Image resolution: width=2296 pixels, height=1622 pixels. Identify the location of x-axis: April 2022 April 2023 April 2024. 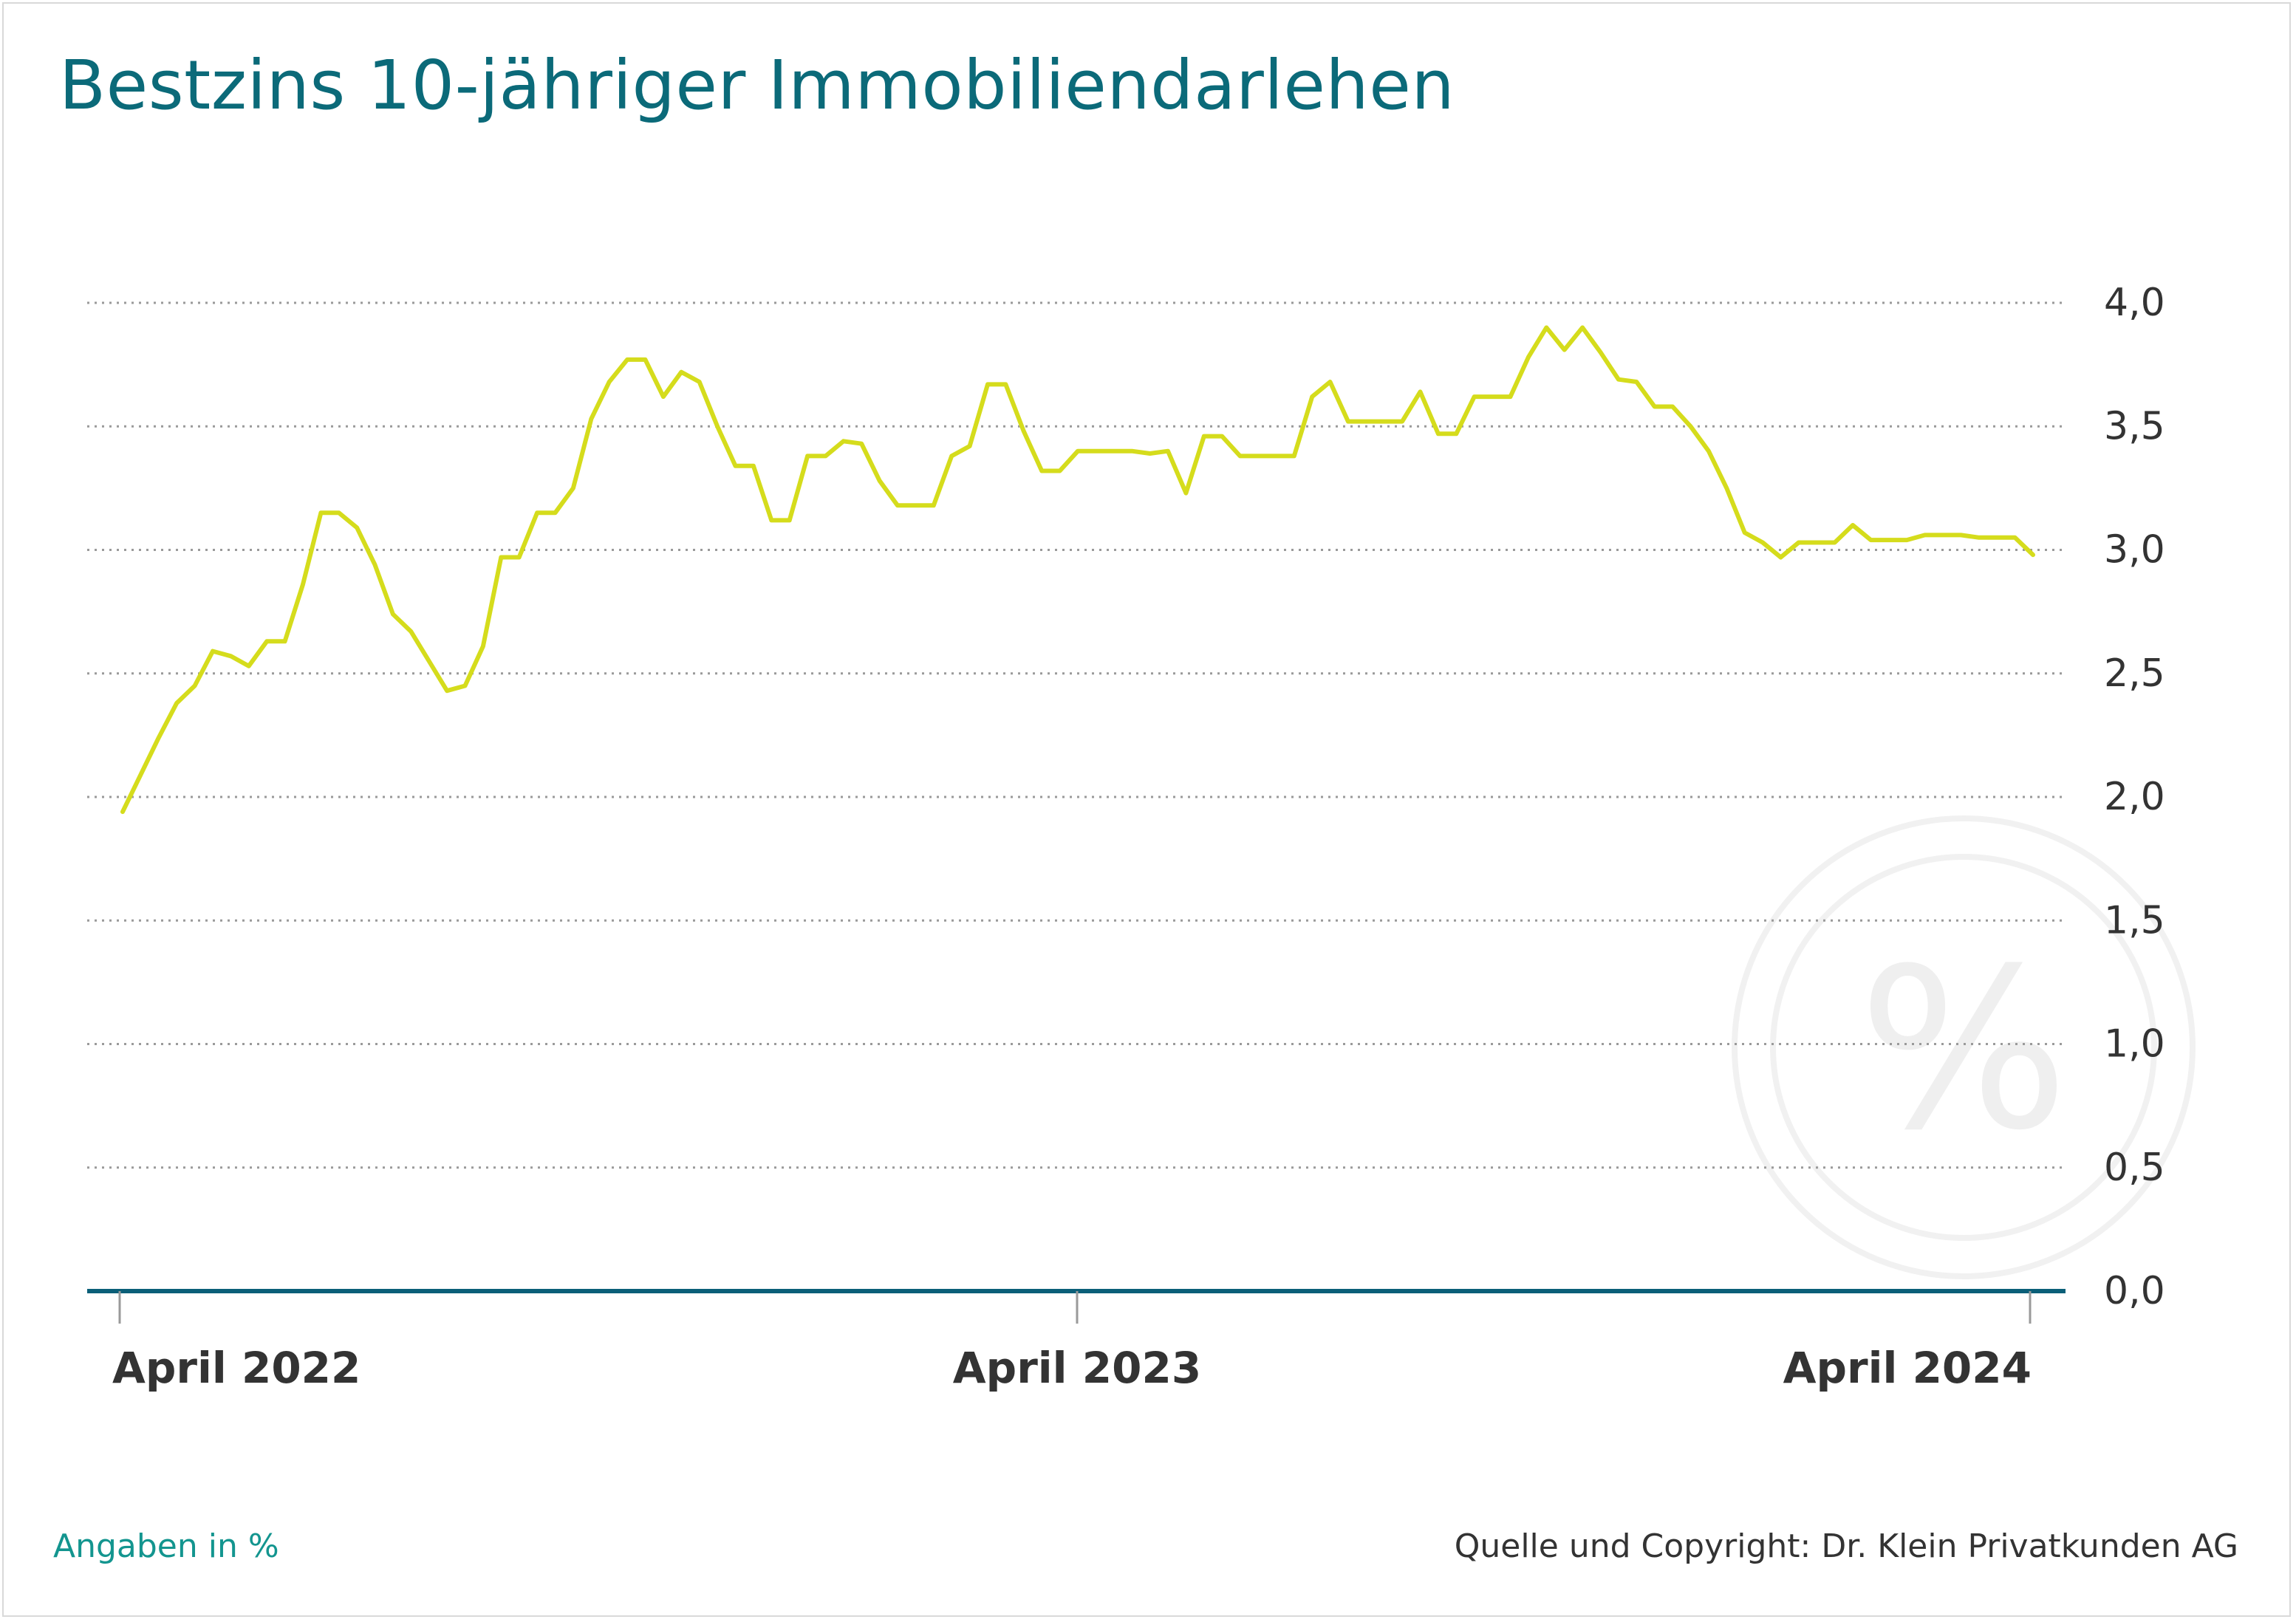
(1076, 1341).